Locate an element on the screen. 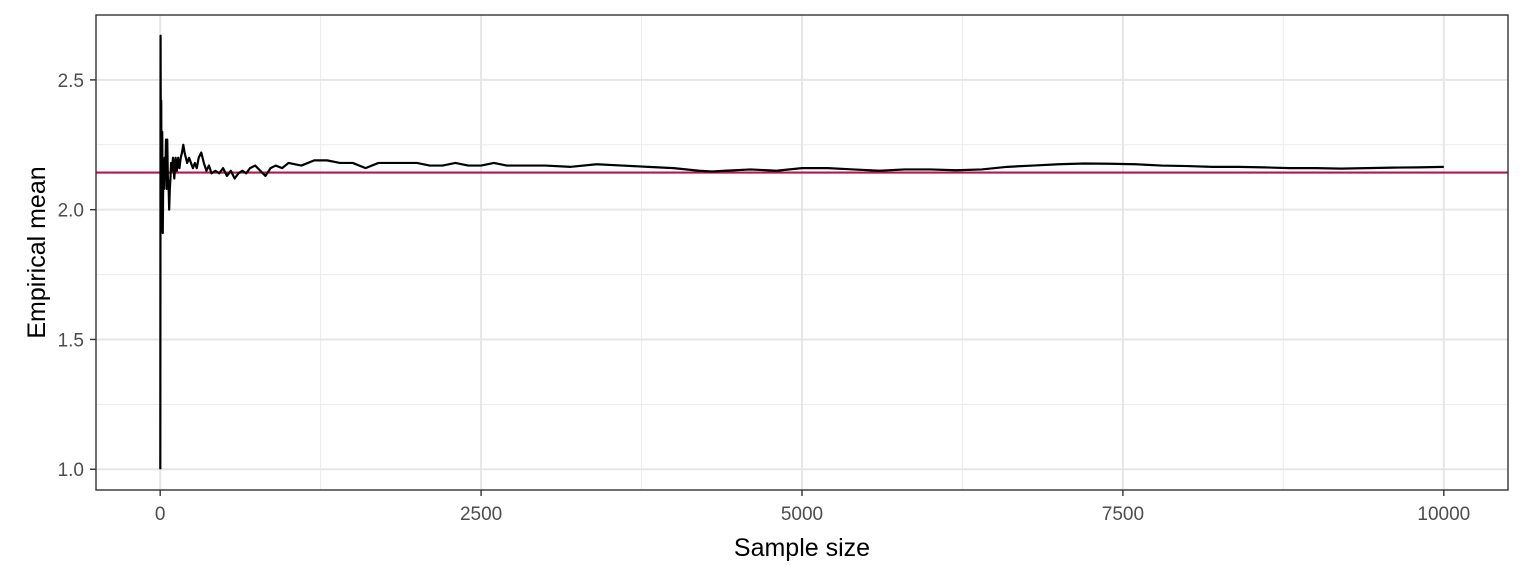 The width and height of the screenshot is (1536, 576). x-tick-label: 10000 is located at coordinates (1443, 514).